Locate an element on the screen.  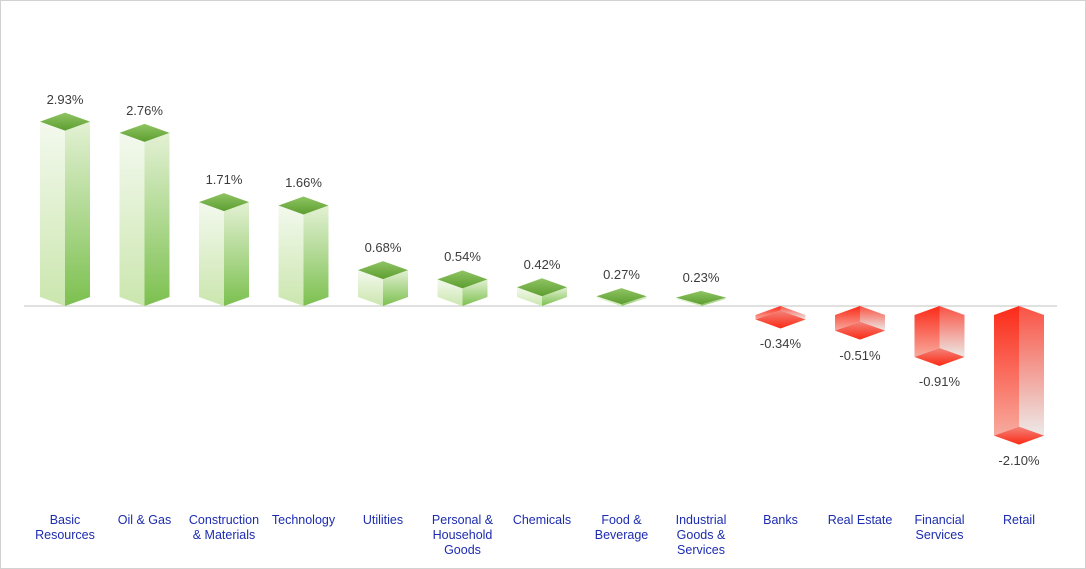
category-label-retail: Retail is located at coordinates (1019, 520).